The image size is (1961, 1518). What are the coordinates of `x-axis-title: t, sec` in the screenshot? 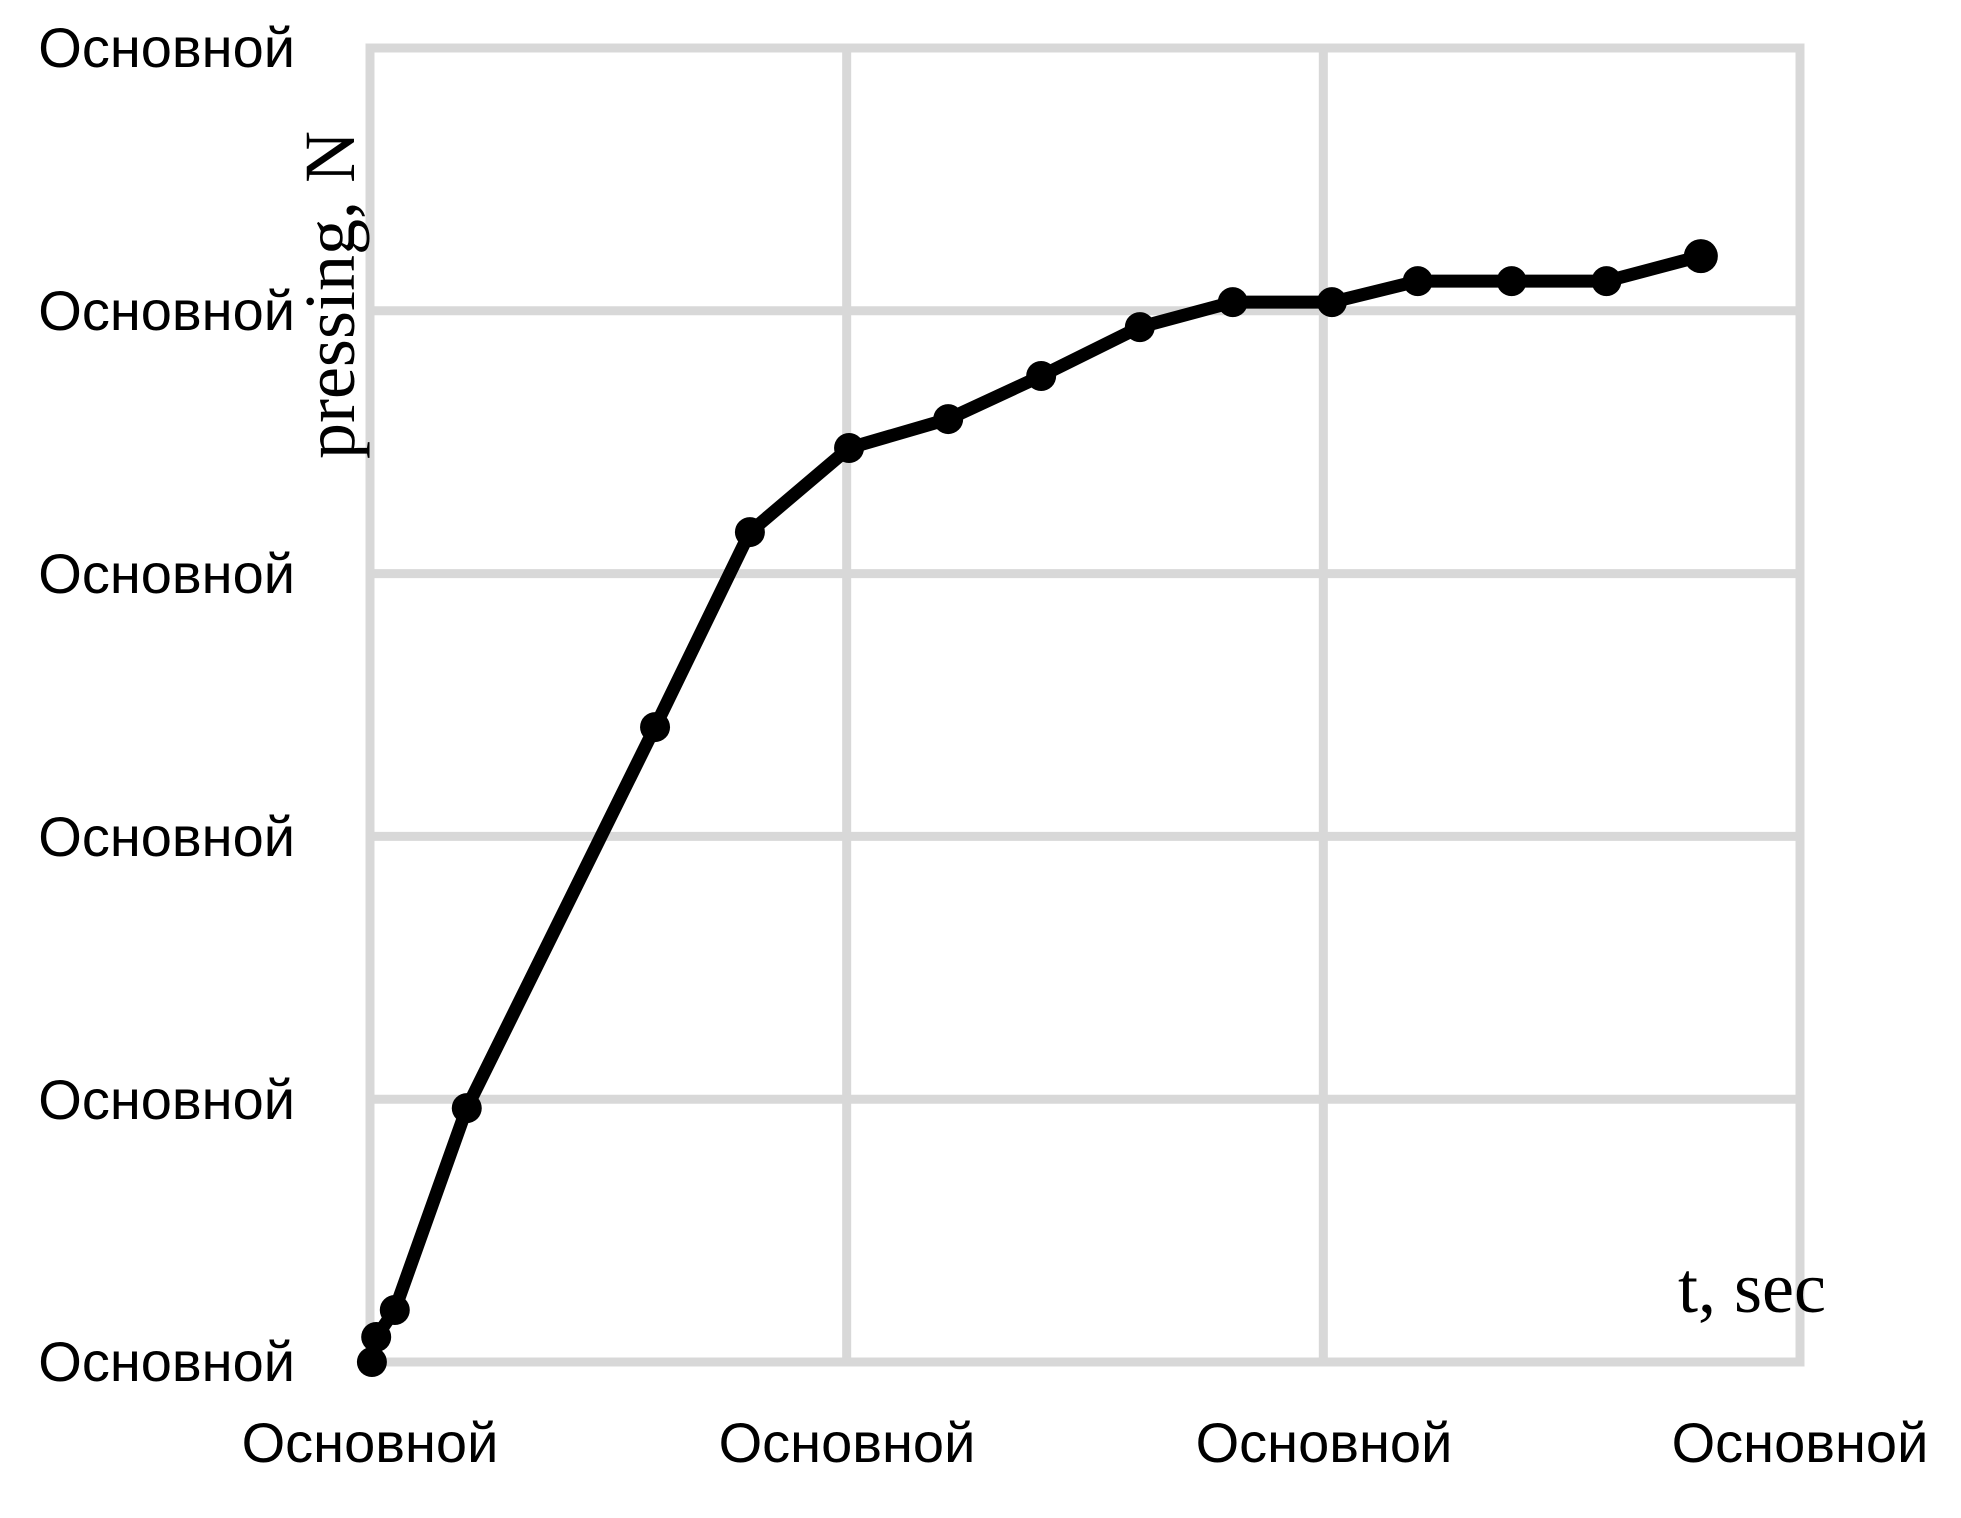 It's located at (1752, 1288).